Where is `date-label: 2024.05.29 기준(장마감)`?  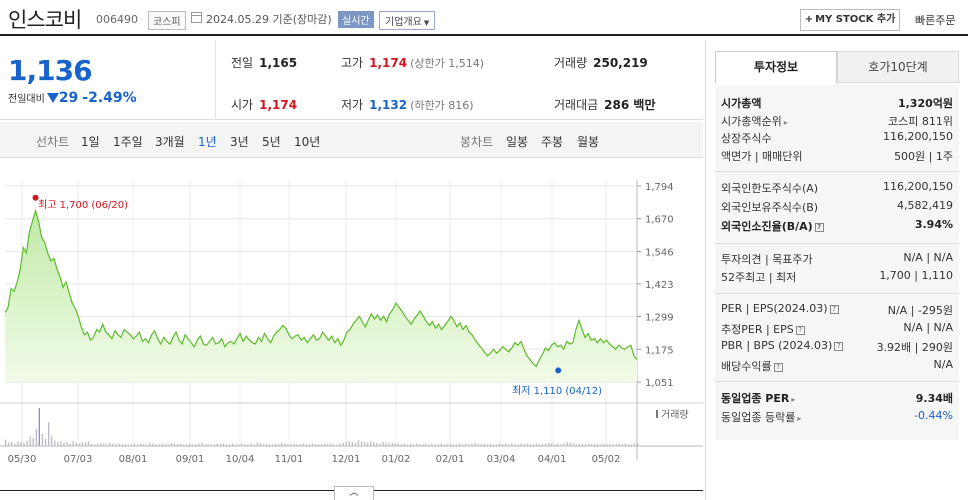
date-label: 2024.05.29 기준(장마감) is located at coordinates (269, 19).